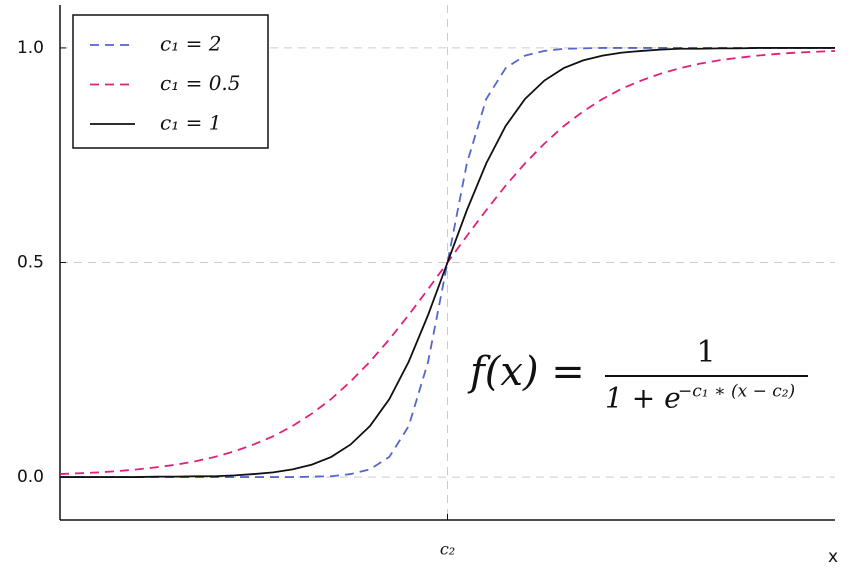  Describe the element at coordinates (30, 263) in the screenshot. I see `y-tick-label: 0.5` at that location.